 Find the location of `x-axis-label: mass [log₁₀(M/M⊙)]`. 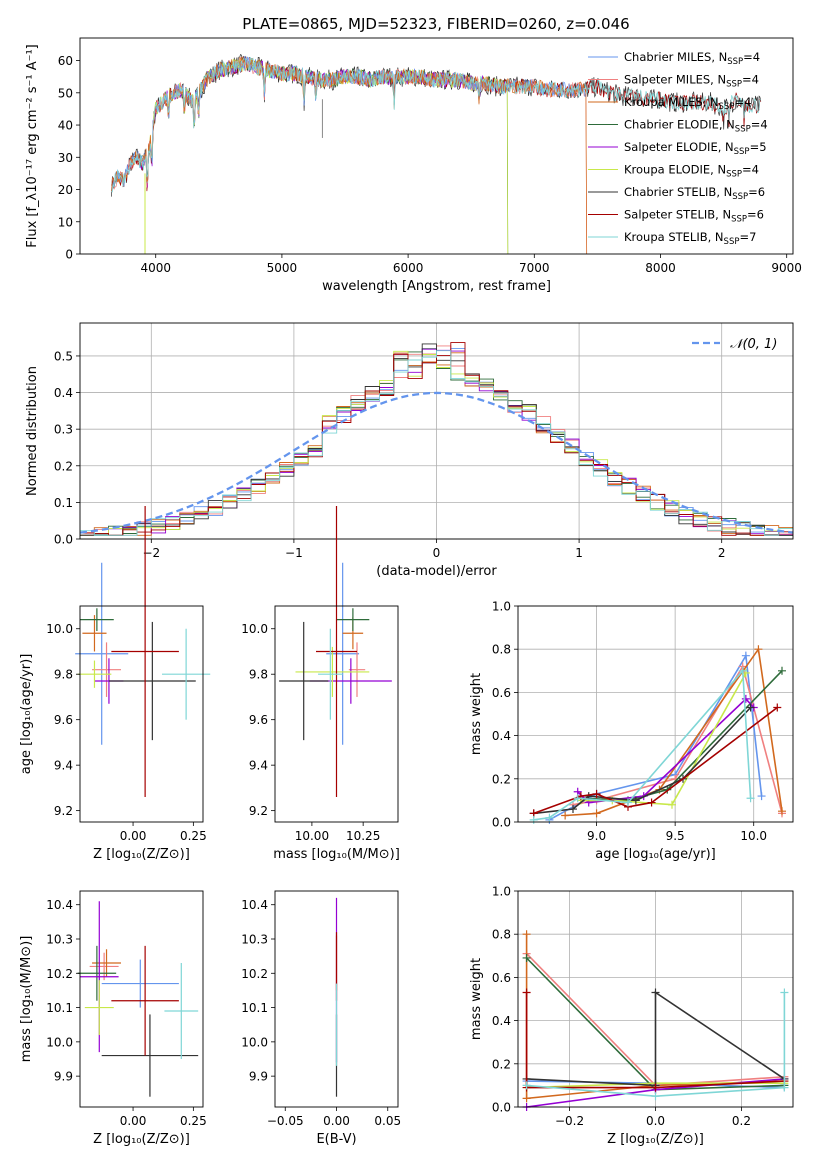

x-axis-label: mass [log₁₀(M/M⊙)] is located at coordinates (336, 854).